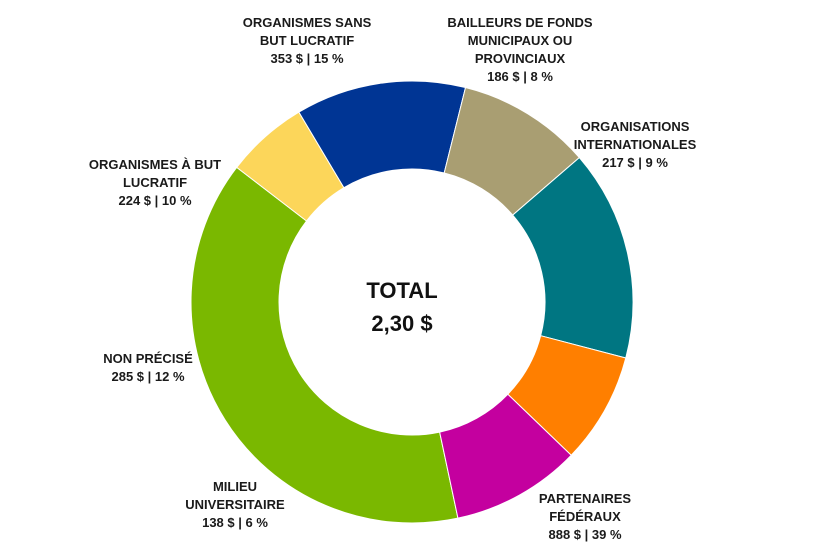 This screenshot has width=824, height=560. Describe the element at coordinates (235, 495) in the screenshot. I see `slice-name: MILIEU UNIVERSITAIRE` at that location.